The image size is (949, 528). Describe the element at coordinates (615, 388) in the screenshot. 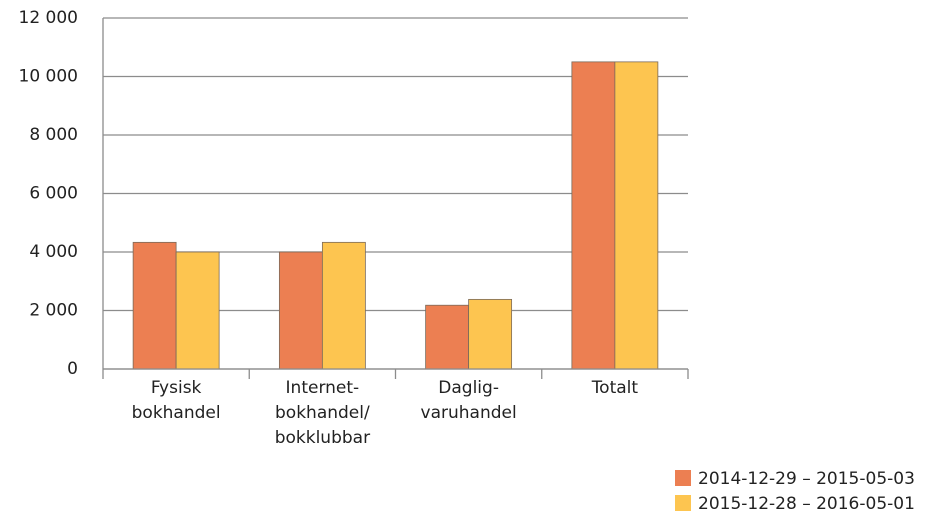

I see `x-tick-label: Totalt` at that location.